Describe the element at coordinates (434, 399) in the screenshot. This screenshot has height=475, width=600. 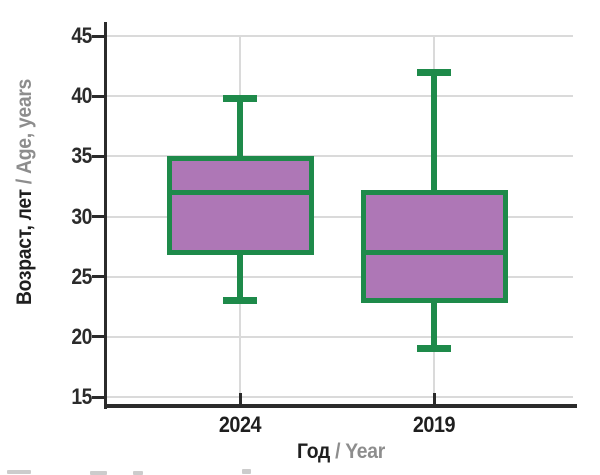
I see `x-tick-2019` at that location.